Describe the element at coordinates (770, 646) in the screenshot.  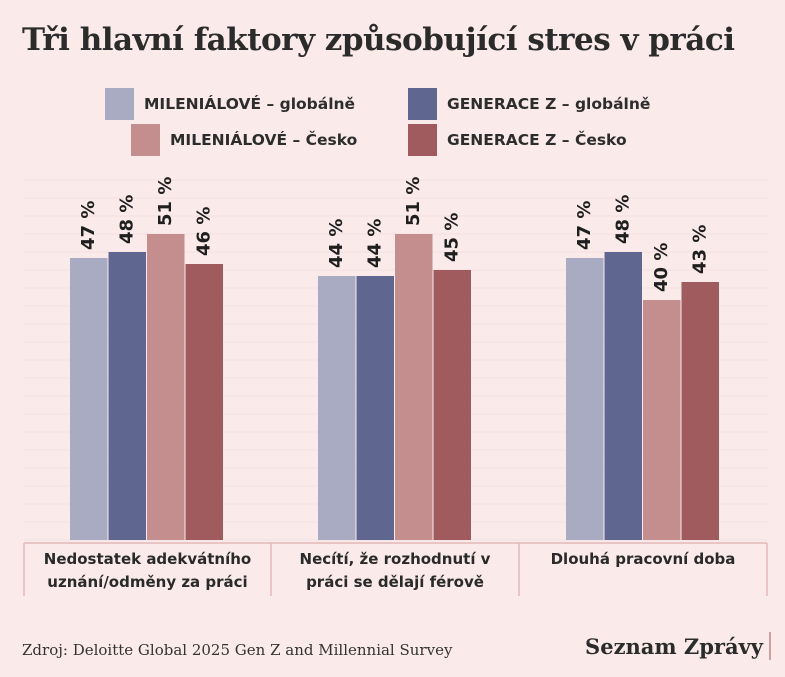
I see `brand-bar` at that location.